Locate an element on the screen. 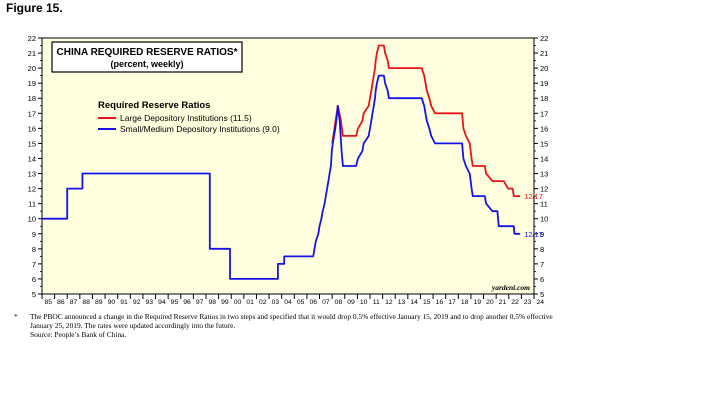 The image size is (708, 400). x-tick-label: 01 is located at coordinates (250, 302).